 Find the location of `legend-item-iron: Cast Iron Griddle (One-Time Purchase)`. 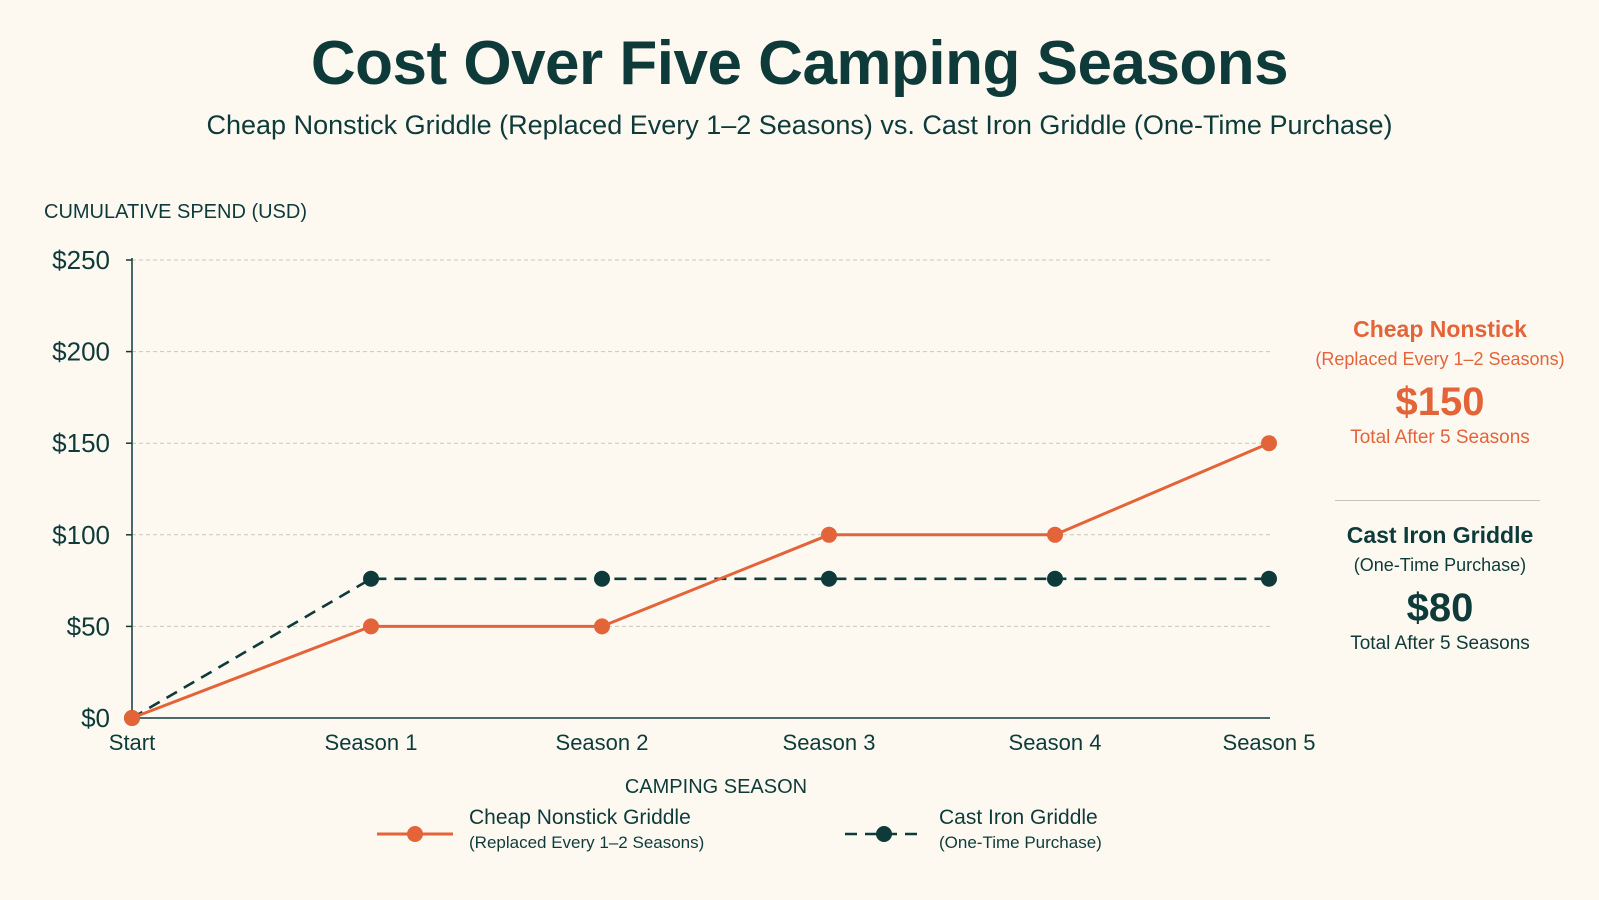

legend-item-iron: Cast Iron Griddle (One-Time Purchase) is located at coordinates (1020, 829).